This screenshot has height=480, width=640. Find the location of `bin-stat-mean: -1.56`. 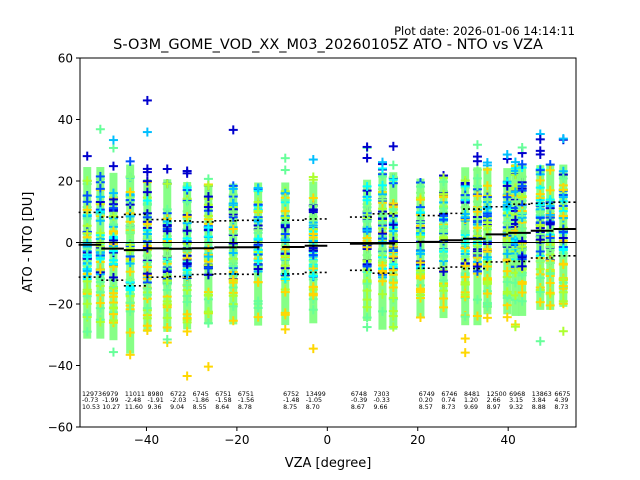

bin-stat-mean: -1.56 is located at coordinates (246, 400).